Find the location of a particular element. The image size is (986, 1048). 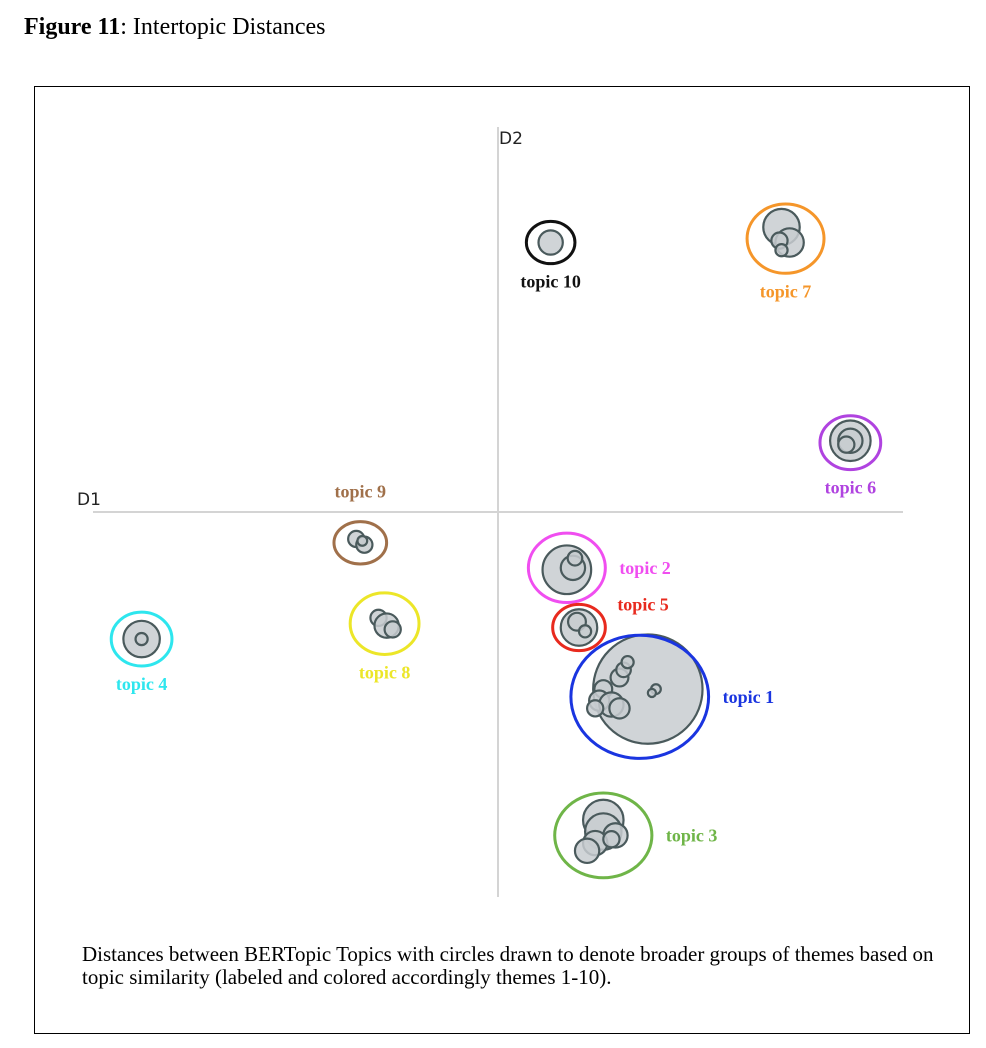

d2-axis-label: D2 is located at coordinates (511, 139).